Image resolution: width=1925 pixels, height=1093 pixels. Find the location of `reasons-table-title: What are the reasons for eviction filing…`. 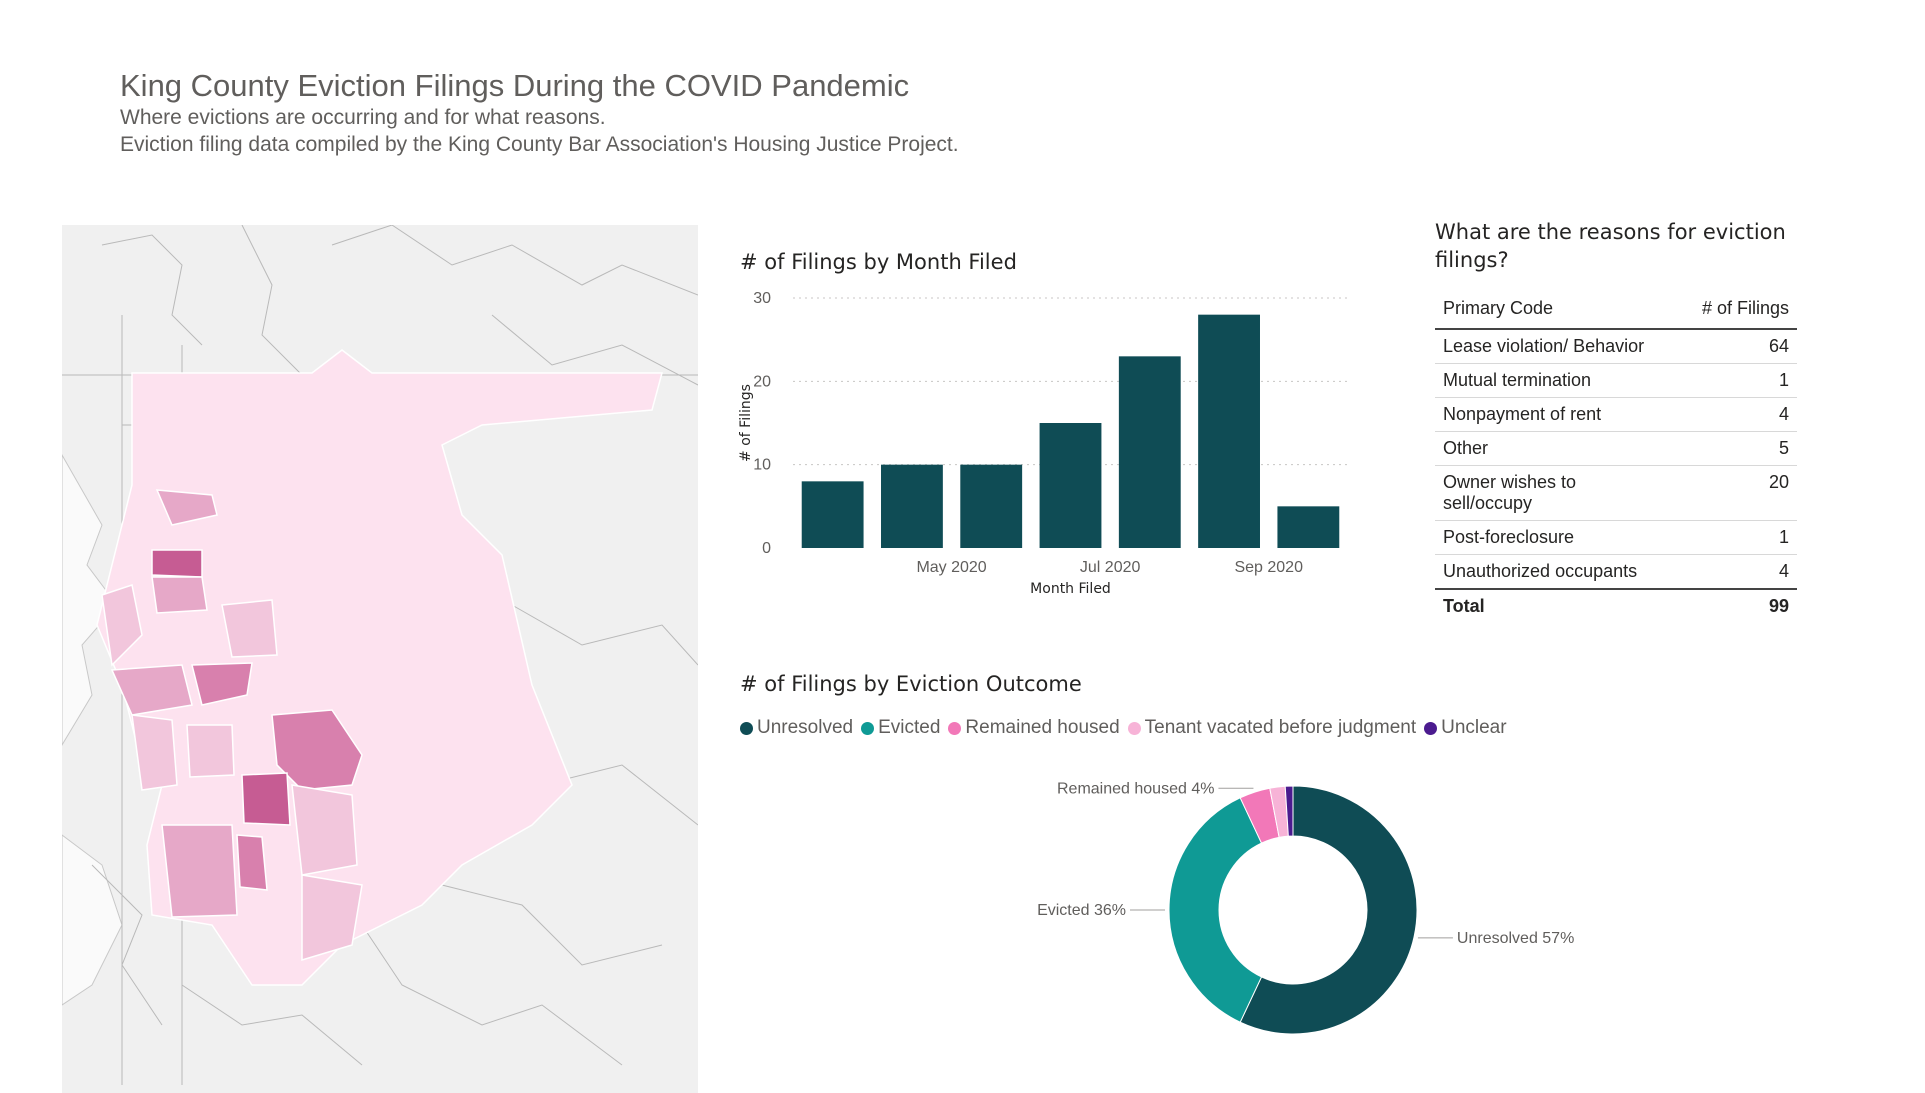

reasons-table-title: What are the reasons for eviction filing… is located at coordinates (1610, 246).